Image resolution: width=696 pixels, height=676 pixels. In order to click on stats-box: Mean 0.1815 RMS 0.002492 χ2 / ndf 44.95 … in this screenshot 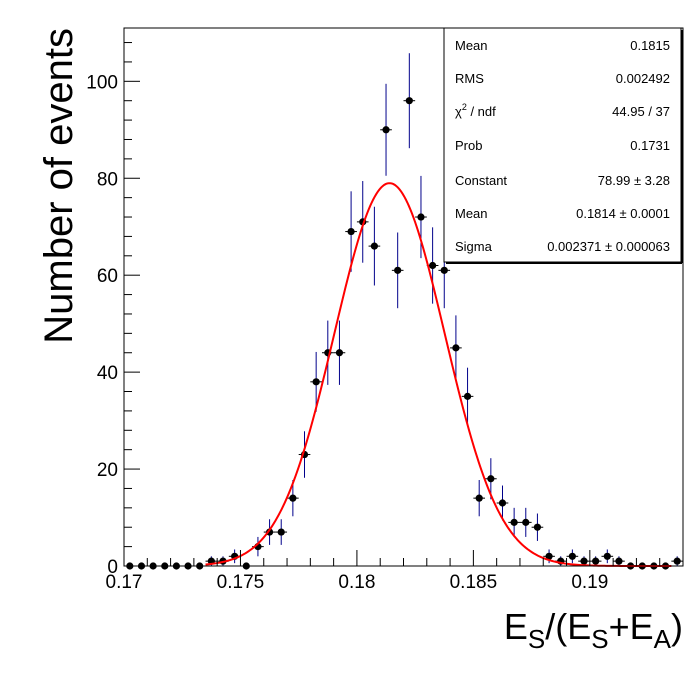, I will do `click(563, 145)`.